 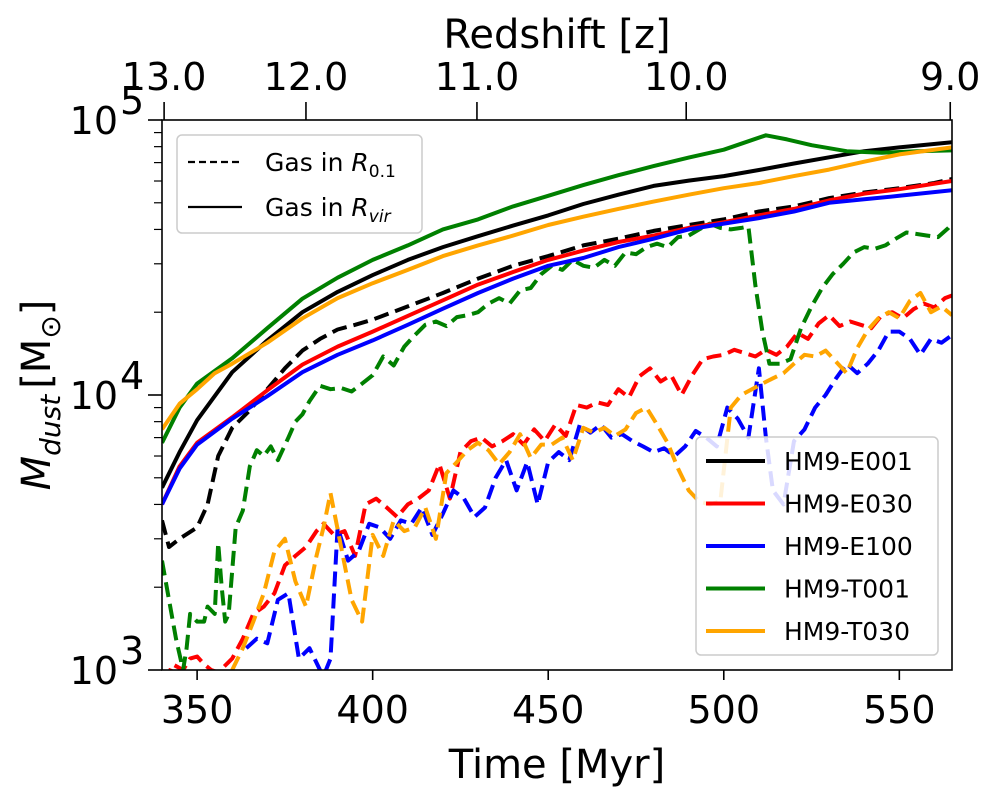 I want to click on series-legend-label: HM9-T001, so click(x=847, y=589).